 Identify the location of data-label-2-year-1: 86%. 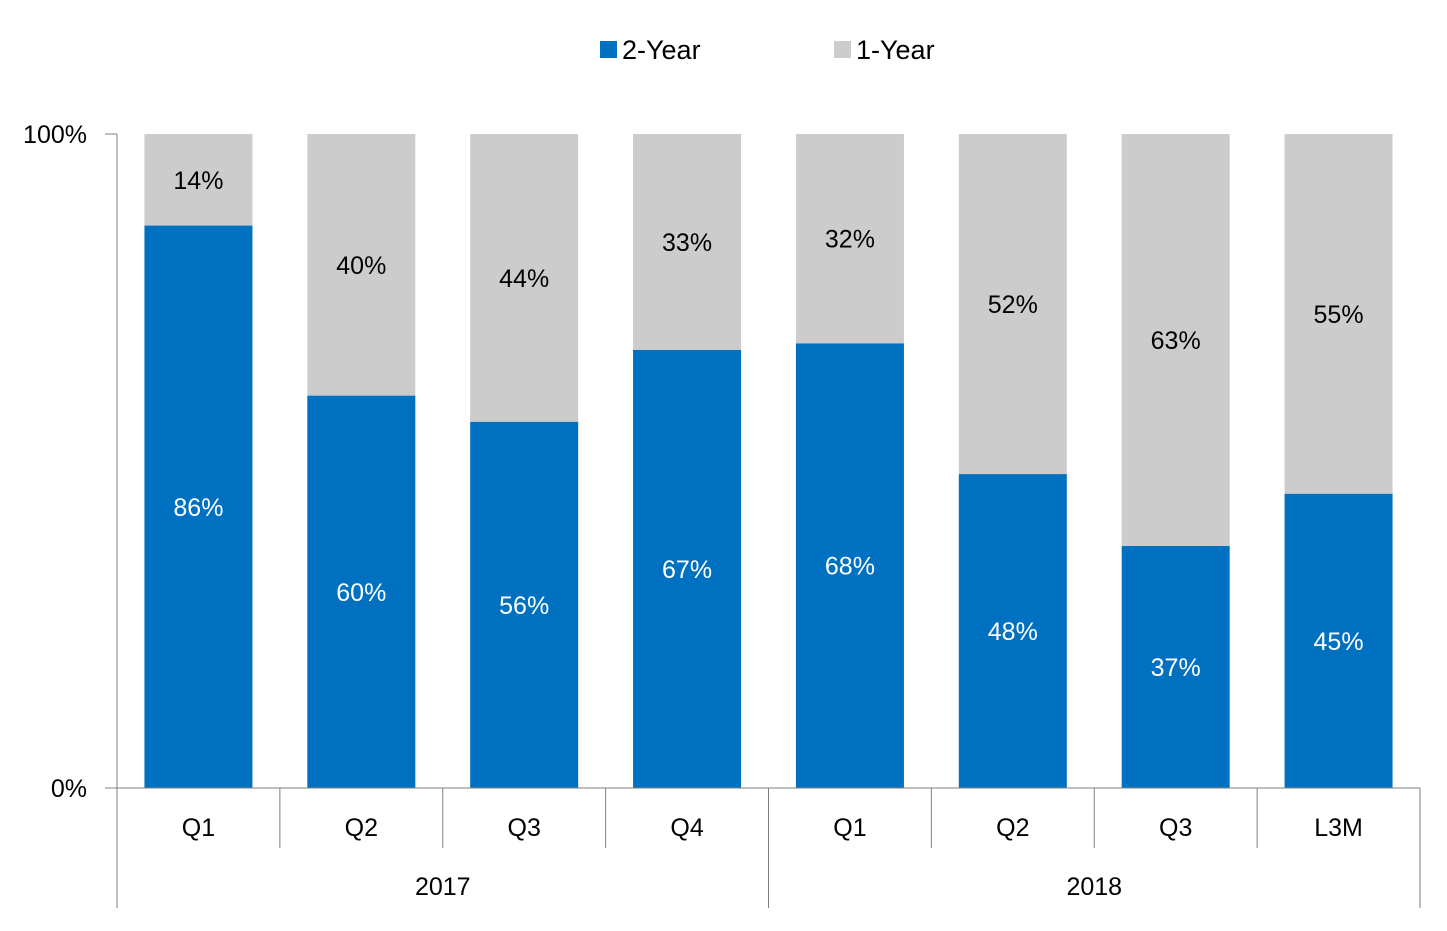
(198, 508).